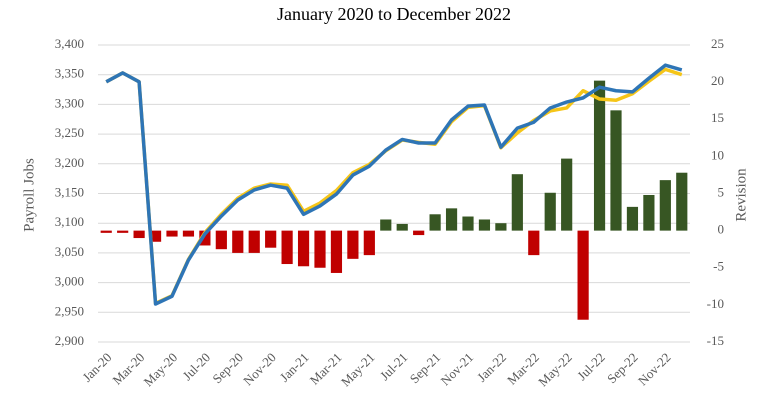  I want to click on y-tick-label: 3,100, so click(69, 221).